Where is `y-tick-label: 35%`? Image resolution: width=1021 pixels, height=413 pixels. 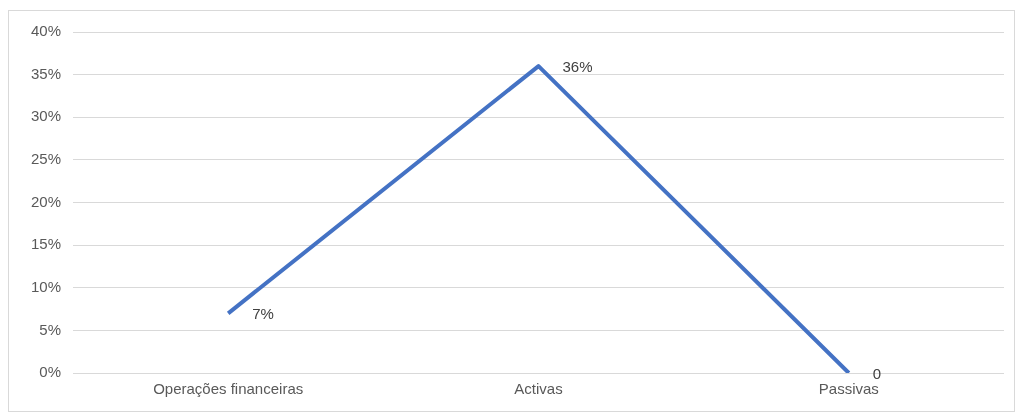 y-tick-label: 35% is located at coordinates (46, 73).